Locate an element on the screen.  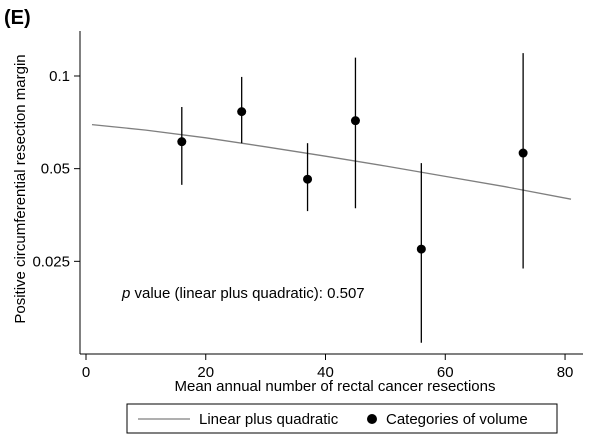
legend-box is located at coordinates (342, 418).